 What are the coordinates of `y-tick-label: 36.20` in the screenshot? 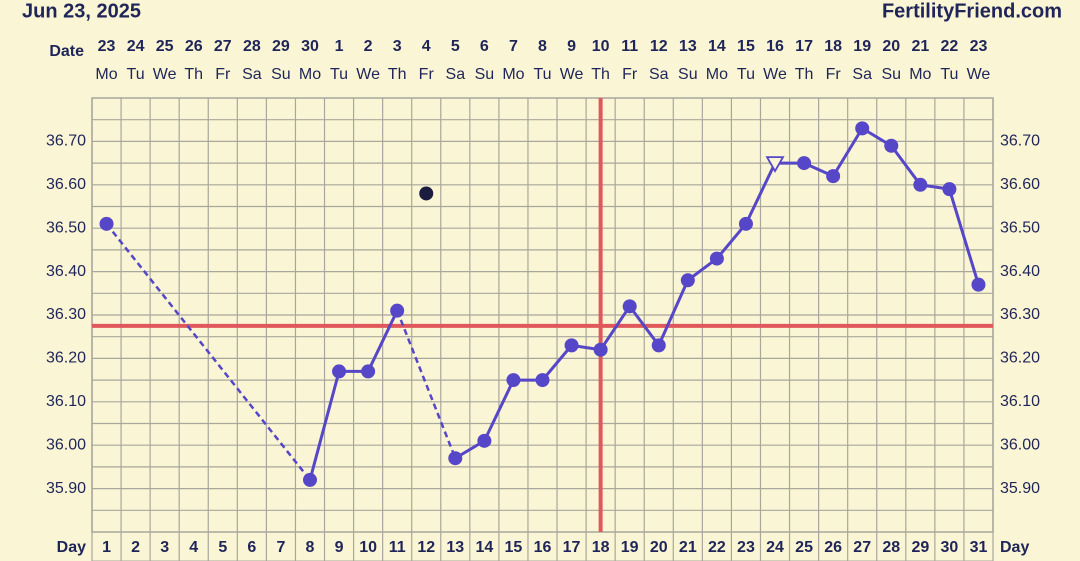 It's located at (66, 358).